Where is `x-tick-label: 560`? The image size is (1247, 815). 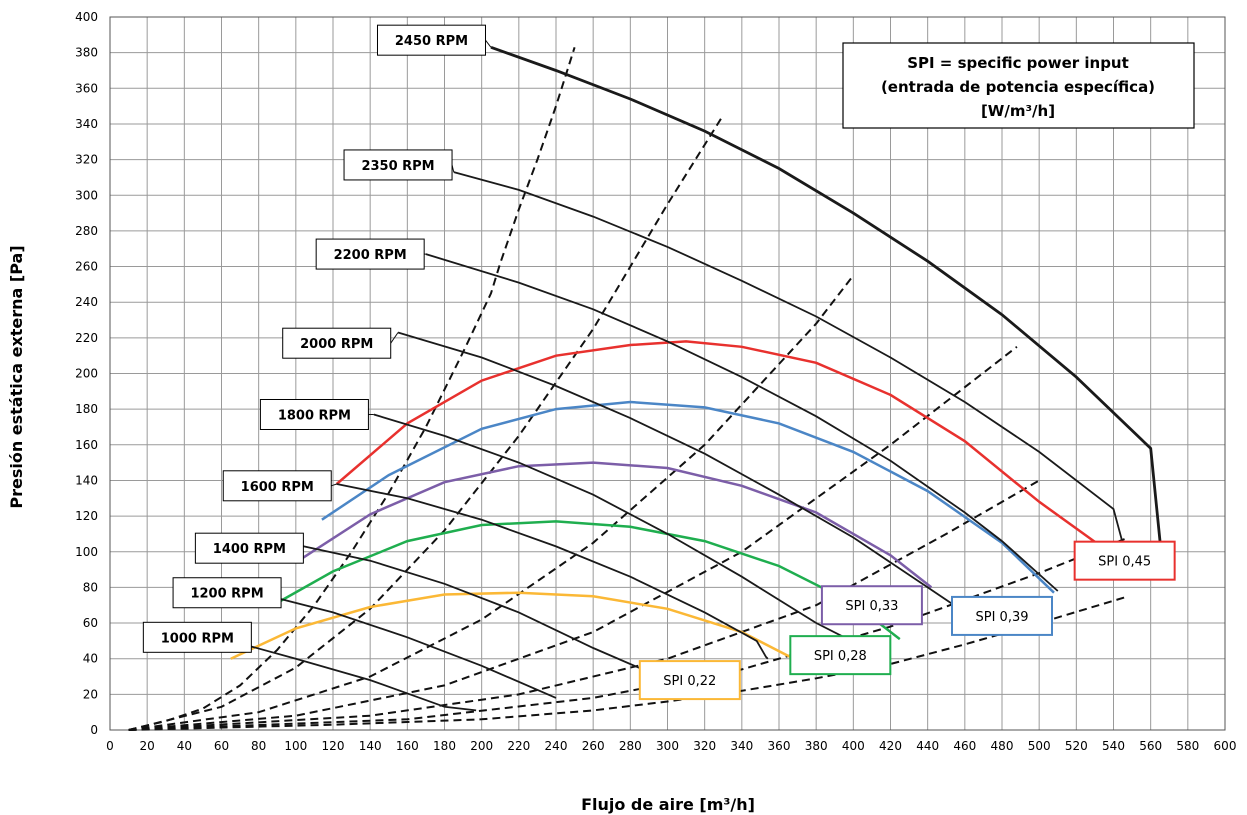
x-tick-label: 560 is located at coordinates (1150, 746).